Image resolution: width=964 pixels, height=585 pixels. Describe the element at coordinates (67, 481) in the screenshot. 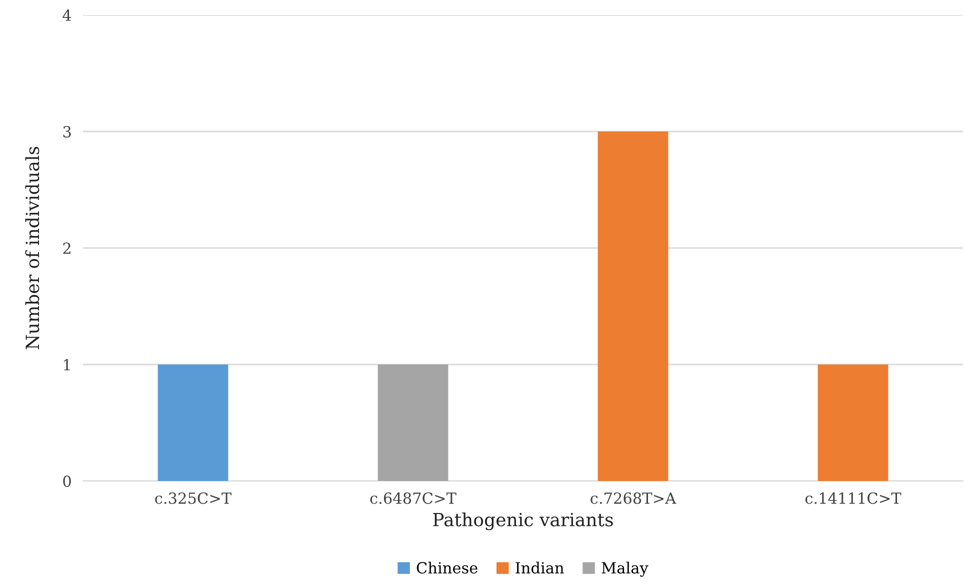

I see `y-tick-label: 0` at that location.